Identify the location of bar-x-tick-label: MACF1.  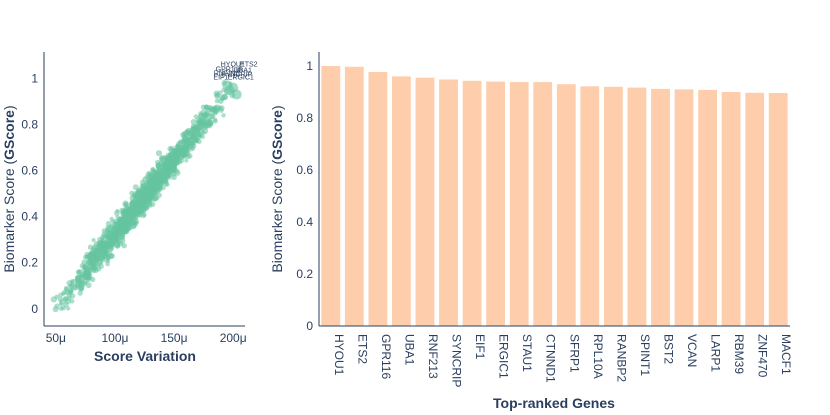
(786, 354).